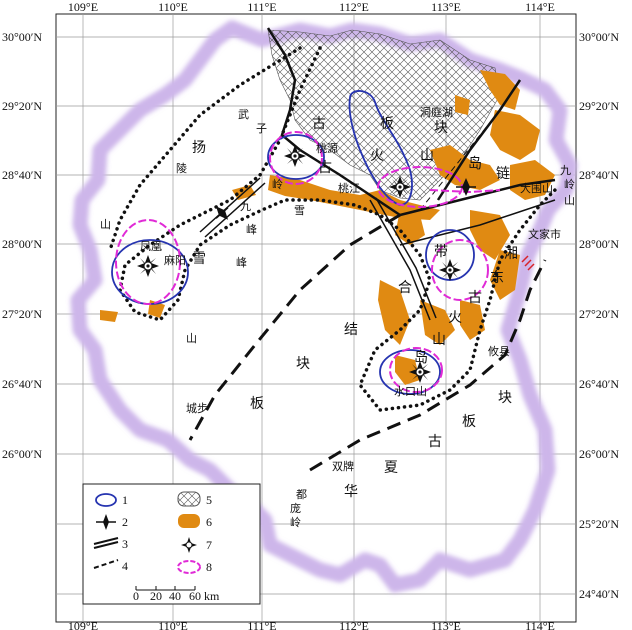 The height and width of the screenshot is (630, 632). Describe the element at coordinates (455, 318) in the screenshot. I see `label-huo2: 火` at that location.